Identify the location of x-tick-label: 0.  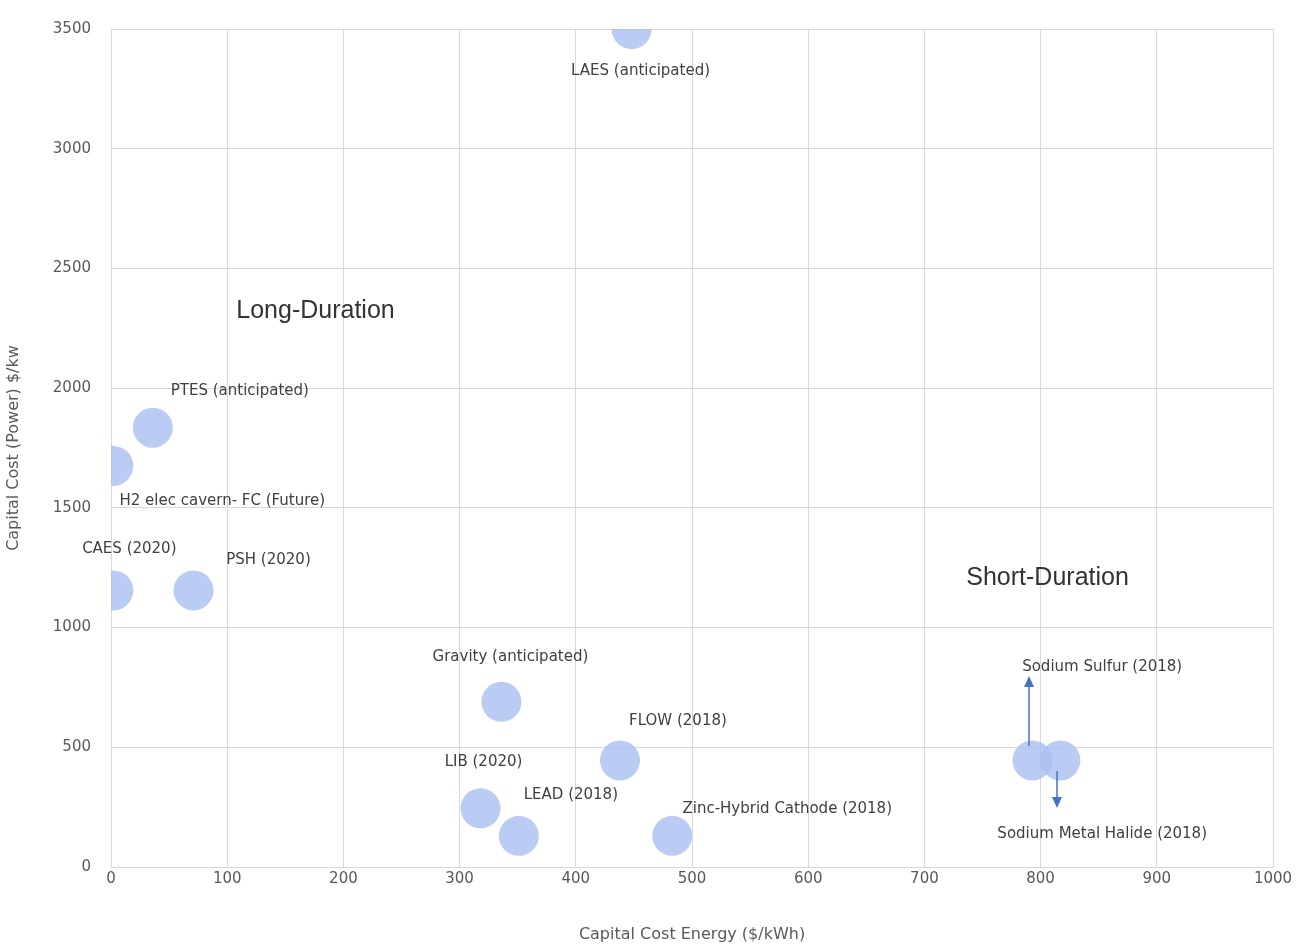
(111, 877).